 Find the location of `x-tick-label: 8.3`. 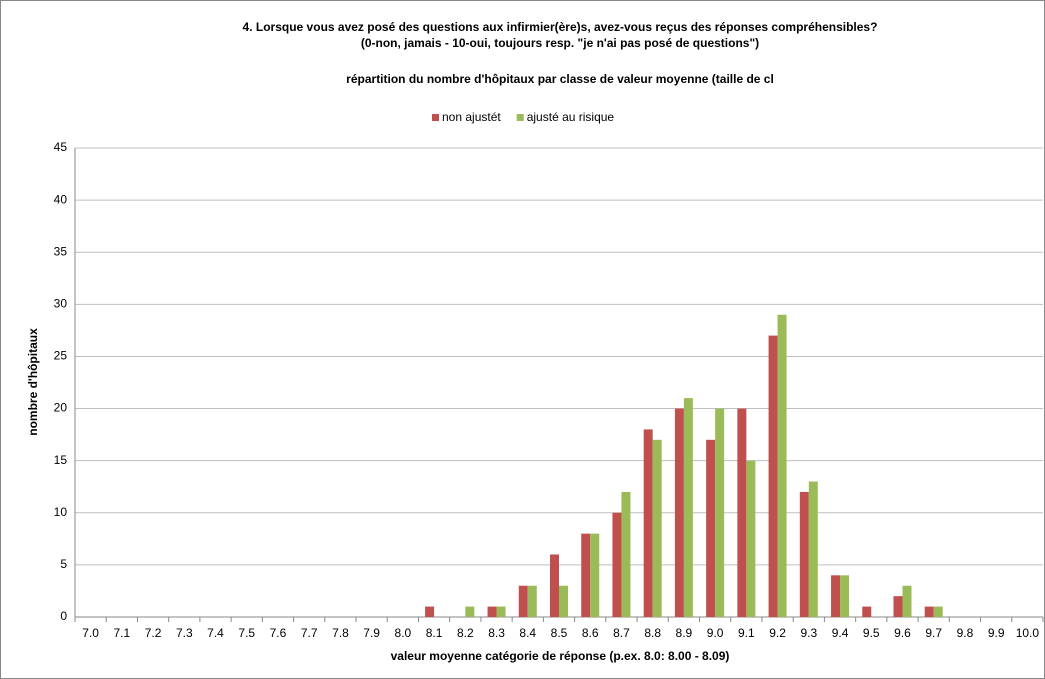

x-tick-label: 8.3 is located at coordinates (496, 633).